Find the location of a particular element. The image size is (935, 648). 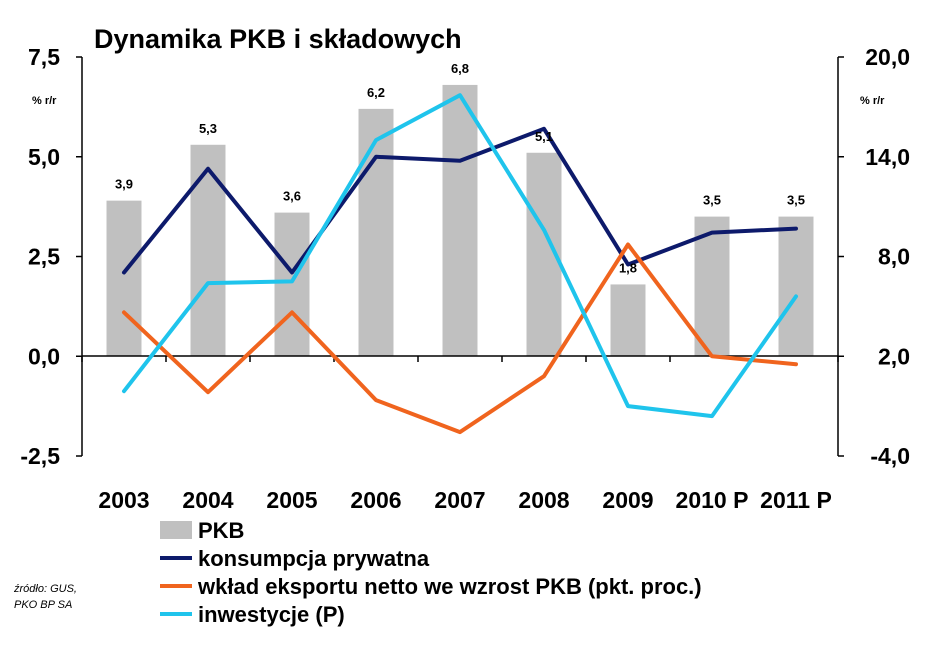

x-tick-label-0: 2003 is located at coordinates (123, 500).